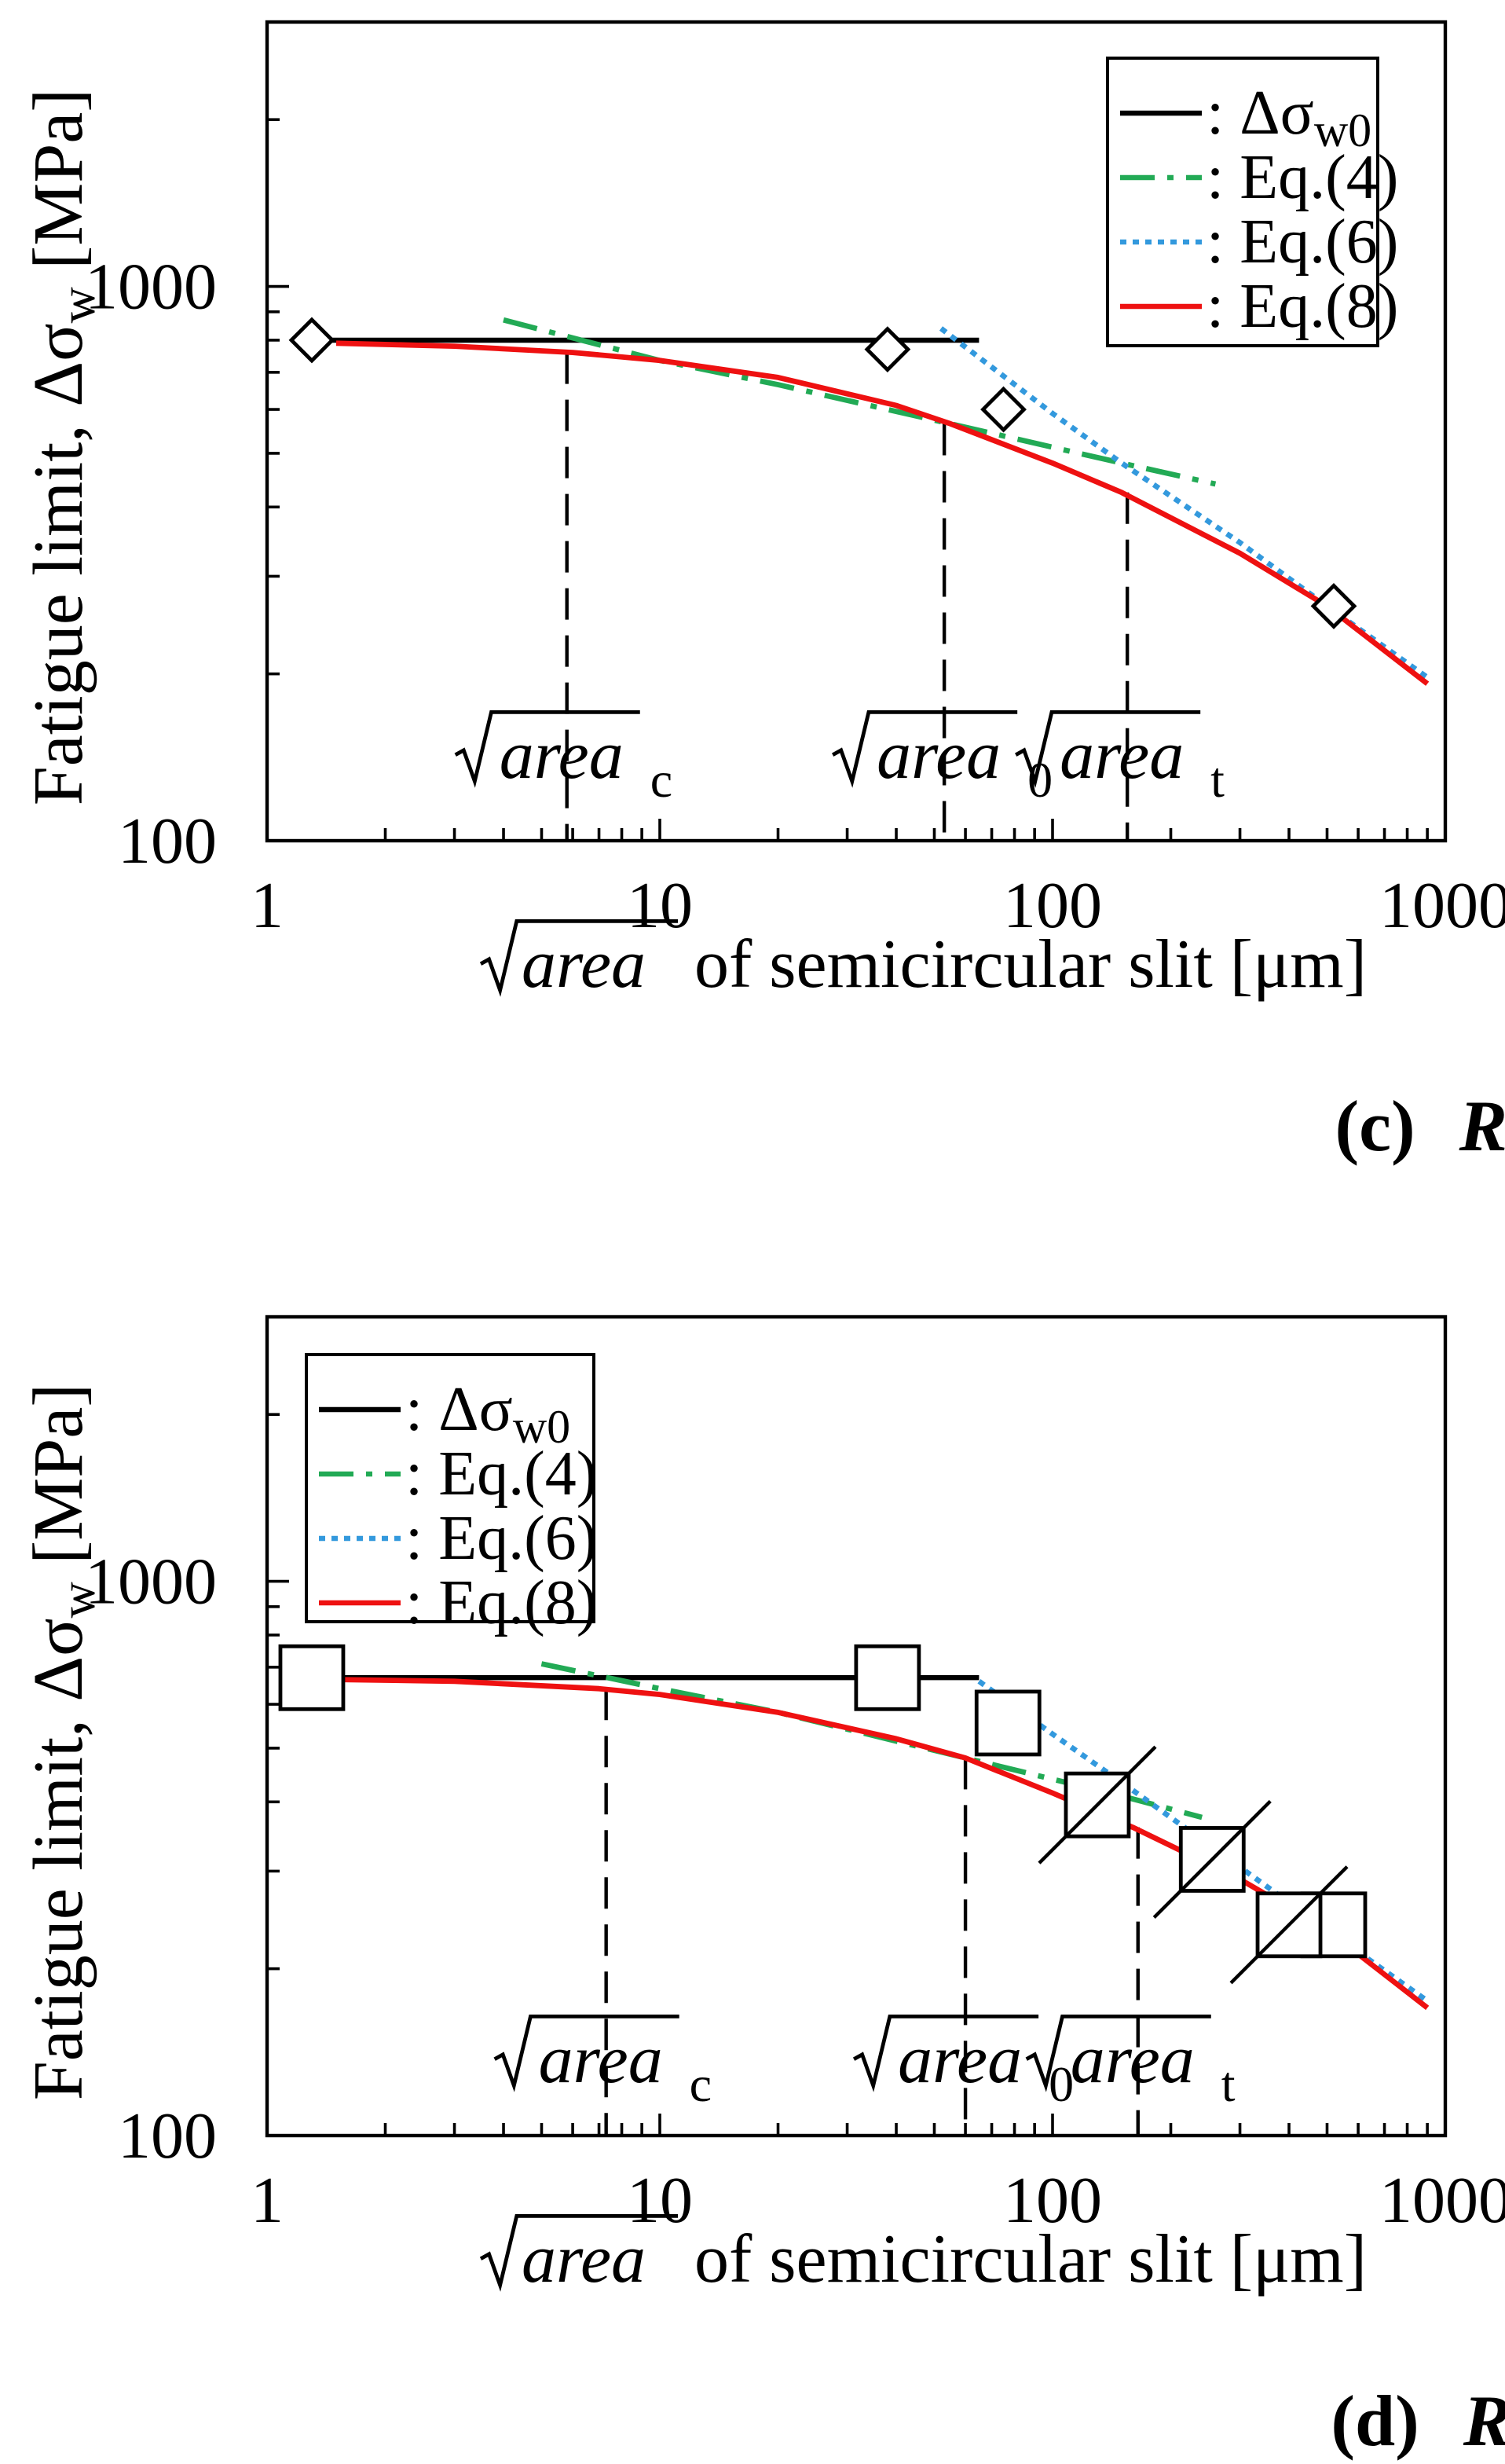  Describe the element at coordinates (1061, 2084) in the screenshot. I see `annotation-sub: 0` at that location.